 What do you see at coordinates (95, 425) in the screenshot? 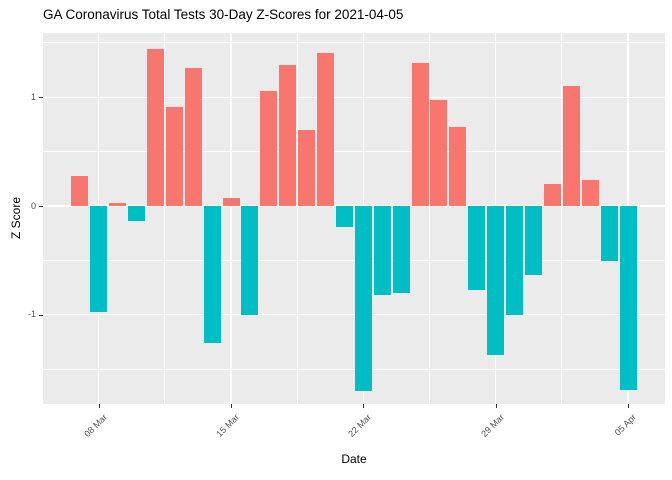
I see `x-tick-label: 08 Mar` at bounding box center [95, 425].